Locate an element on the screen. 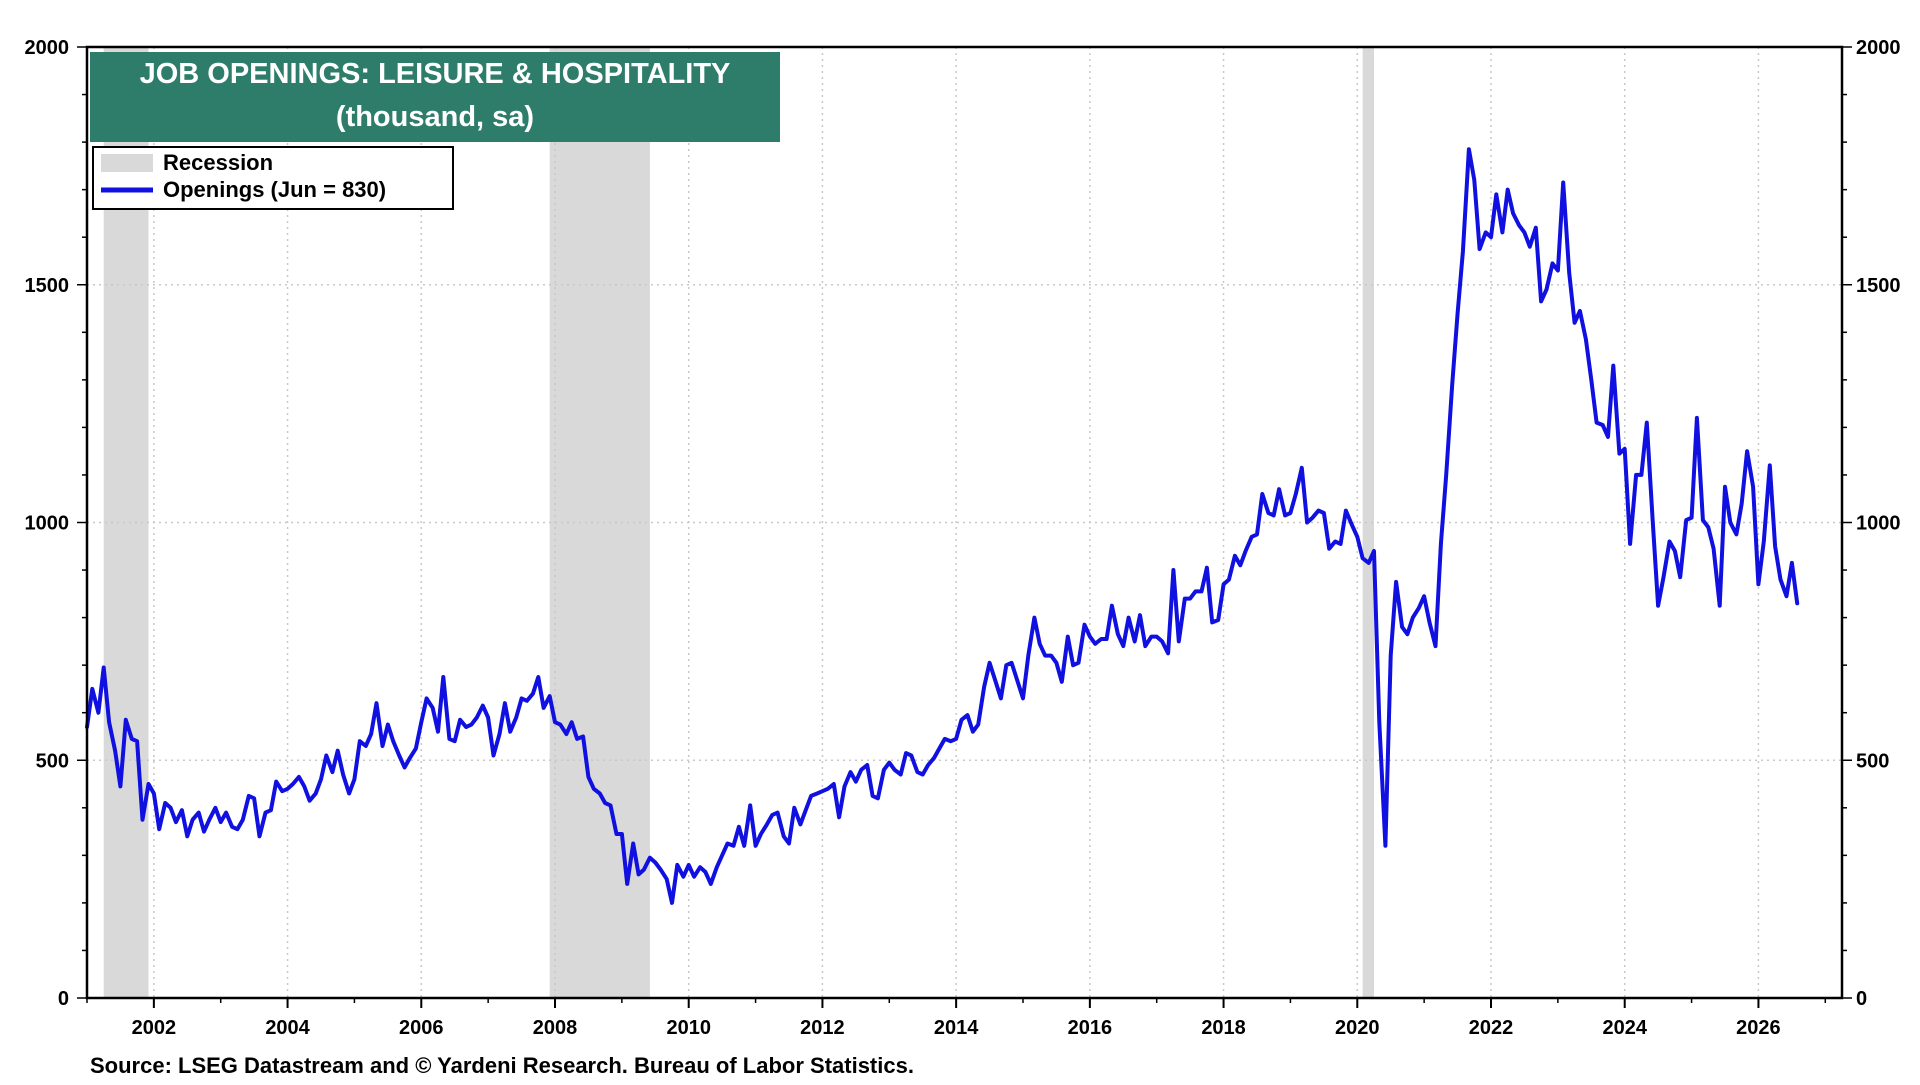 This screenshot has height=1085, width=1920. y-tick-label-left: 0 is located at coordinates (63, 999).